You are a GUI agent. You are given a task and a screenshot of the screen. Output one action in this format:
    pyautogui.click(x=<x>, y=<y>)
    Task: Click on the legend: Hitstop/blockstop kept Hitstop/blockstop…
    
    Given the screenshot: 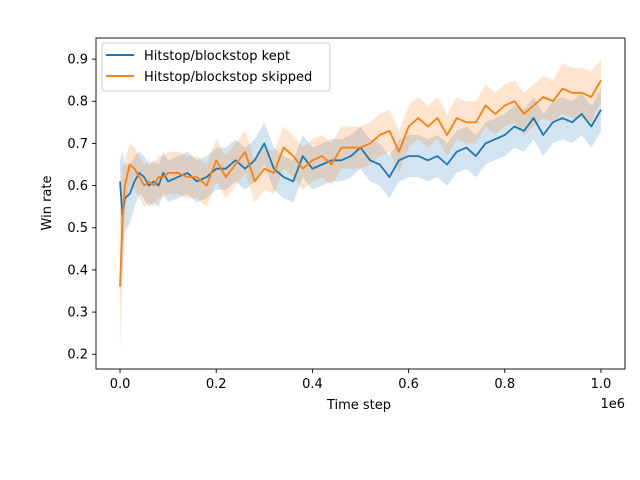 What is the action you would take?
    pyautogui.click(x=216, y=67)
    